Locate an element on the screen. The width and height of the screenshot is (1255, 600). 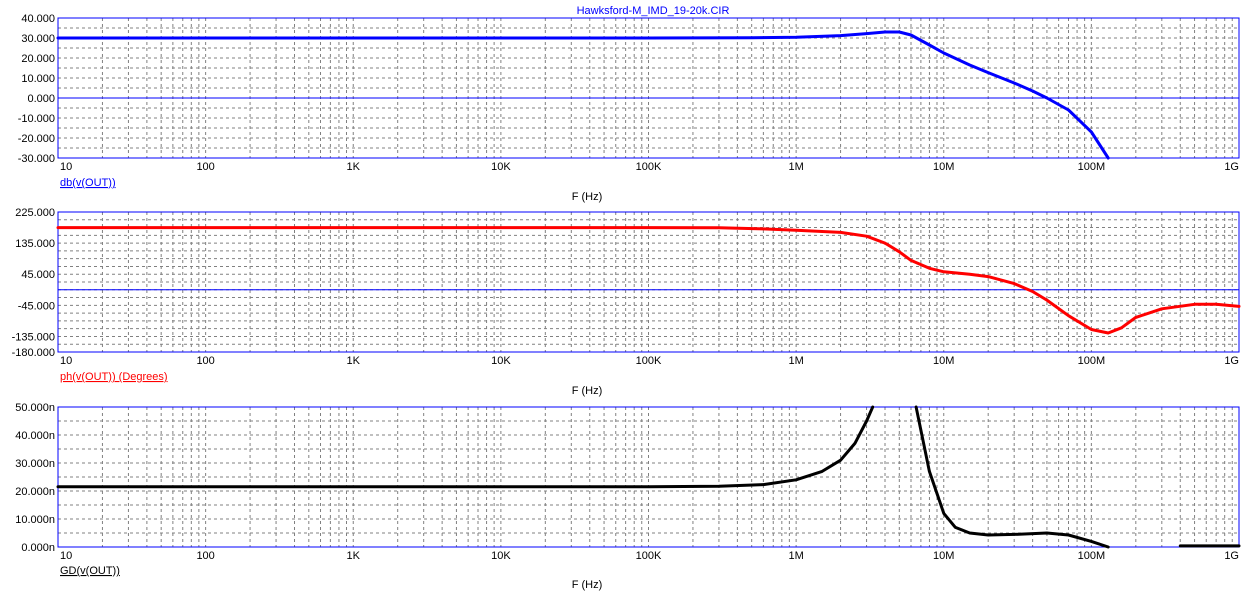
y-tick-label: 225.000 is located at coordinates (35, 213).